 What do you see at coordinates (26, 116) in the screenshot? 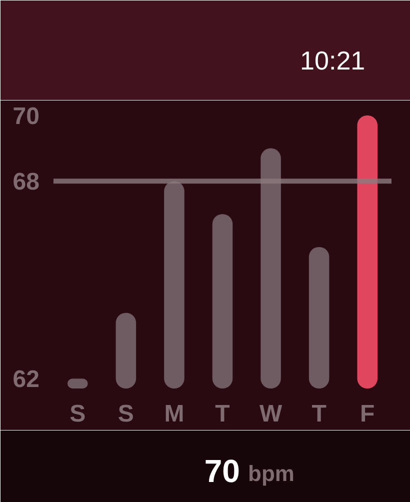
I see `y-tick-label: 70` at bounding box center [26, 116].